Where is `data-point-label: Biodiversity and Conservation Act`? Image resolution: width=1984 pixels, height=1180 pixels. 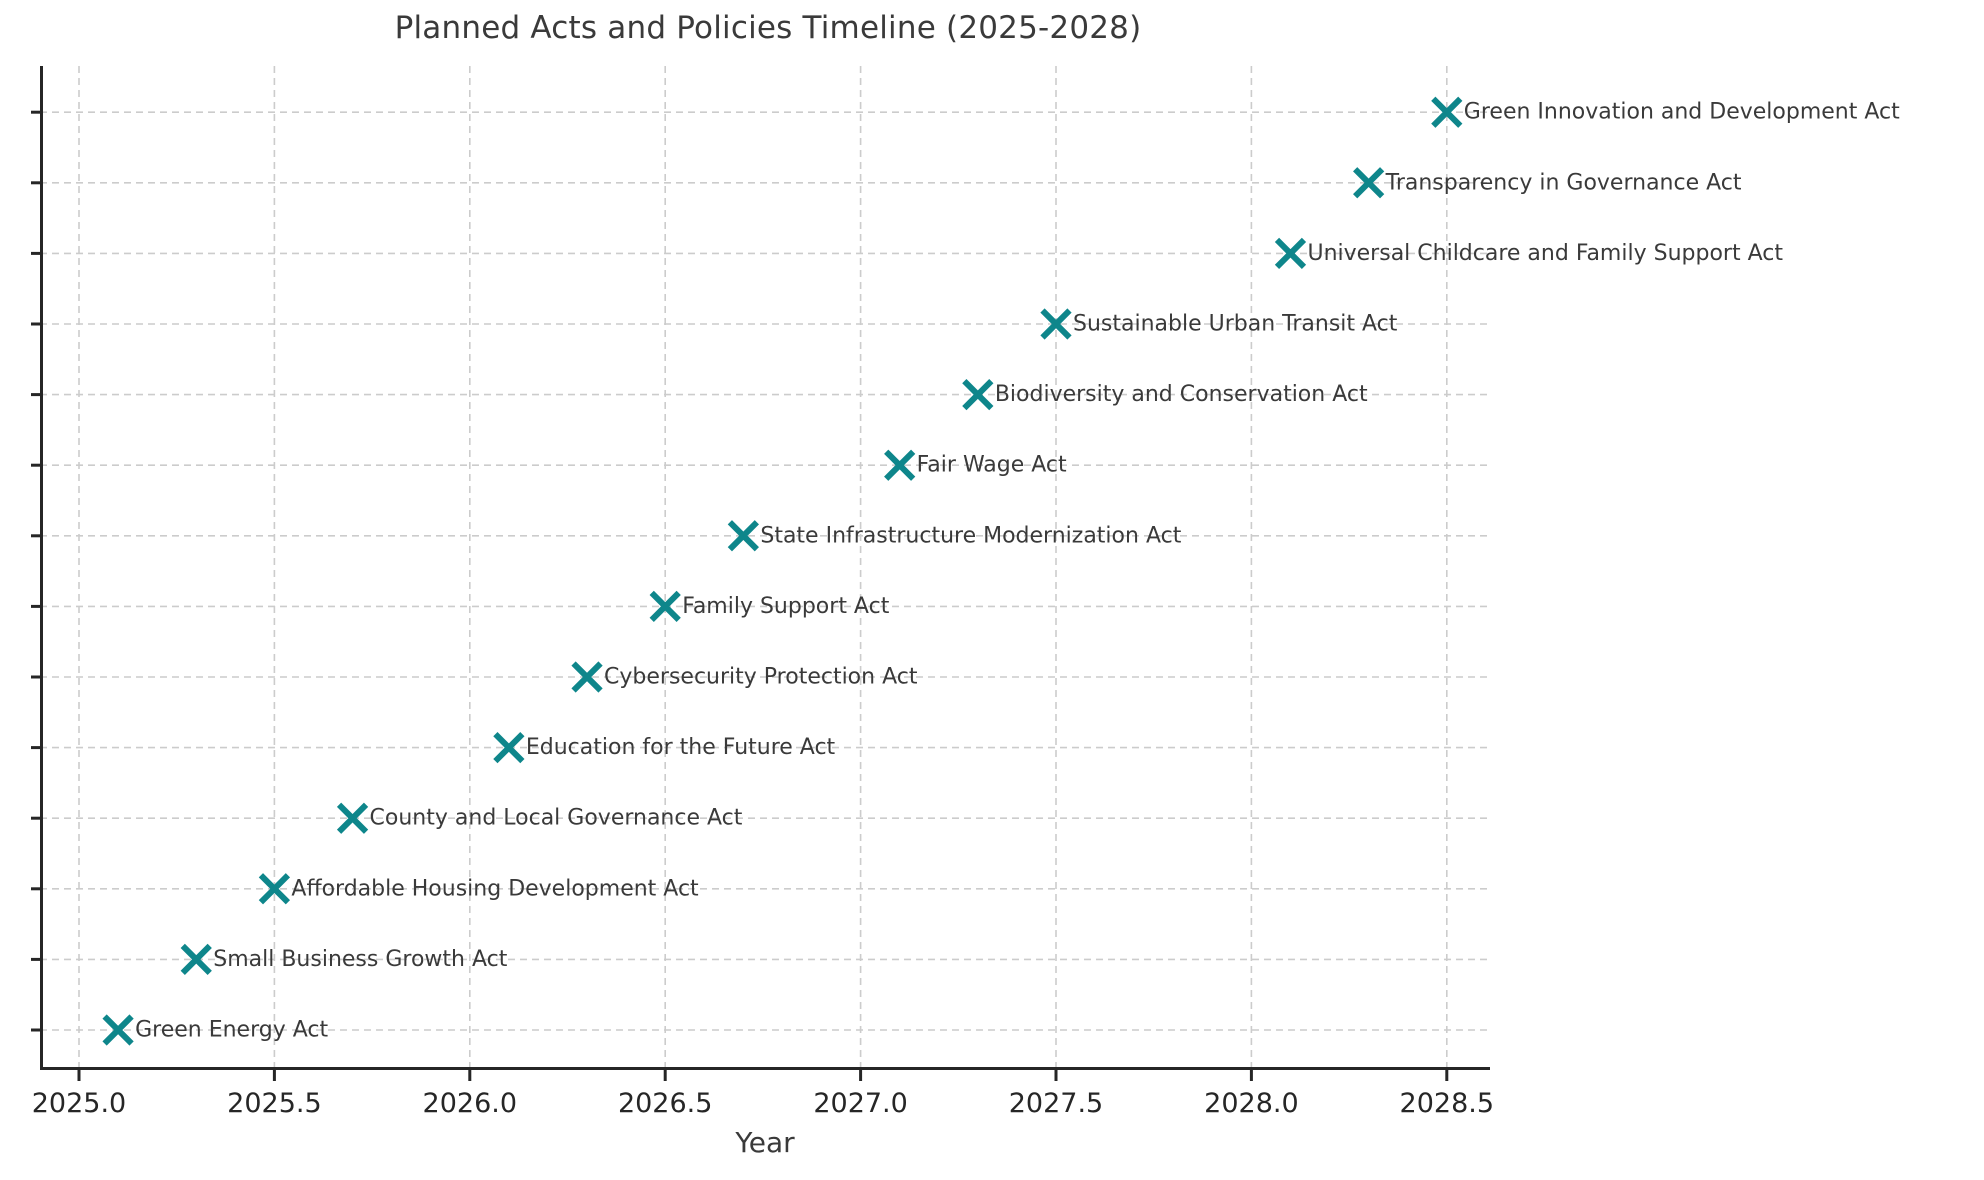 data-point-label: Biodiversity and Conservation Act is located at coordinates (1181, 394).